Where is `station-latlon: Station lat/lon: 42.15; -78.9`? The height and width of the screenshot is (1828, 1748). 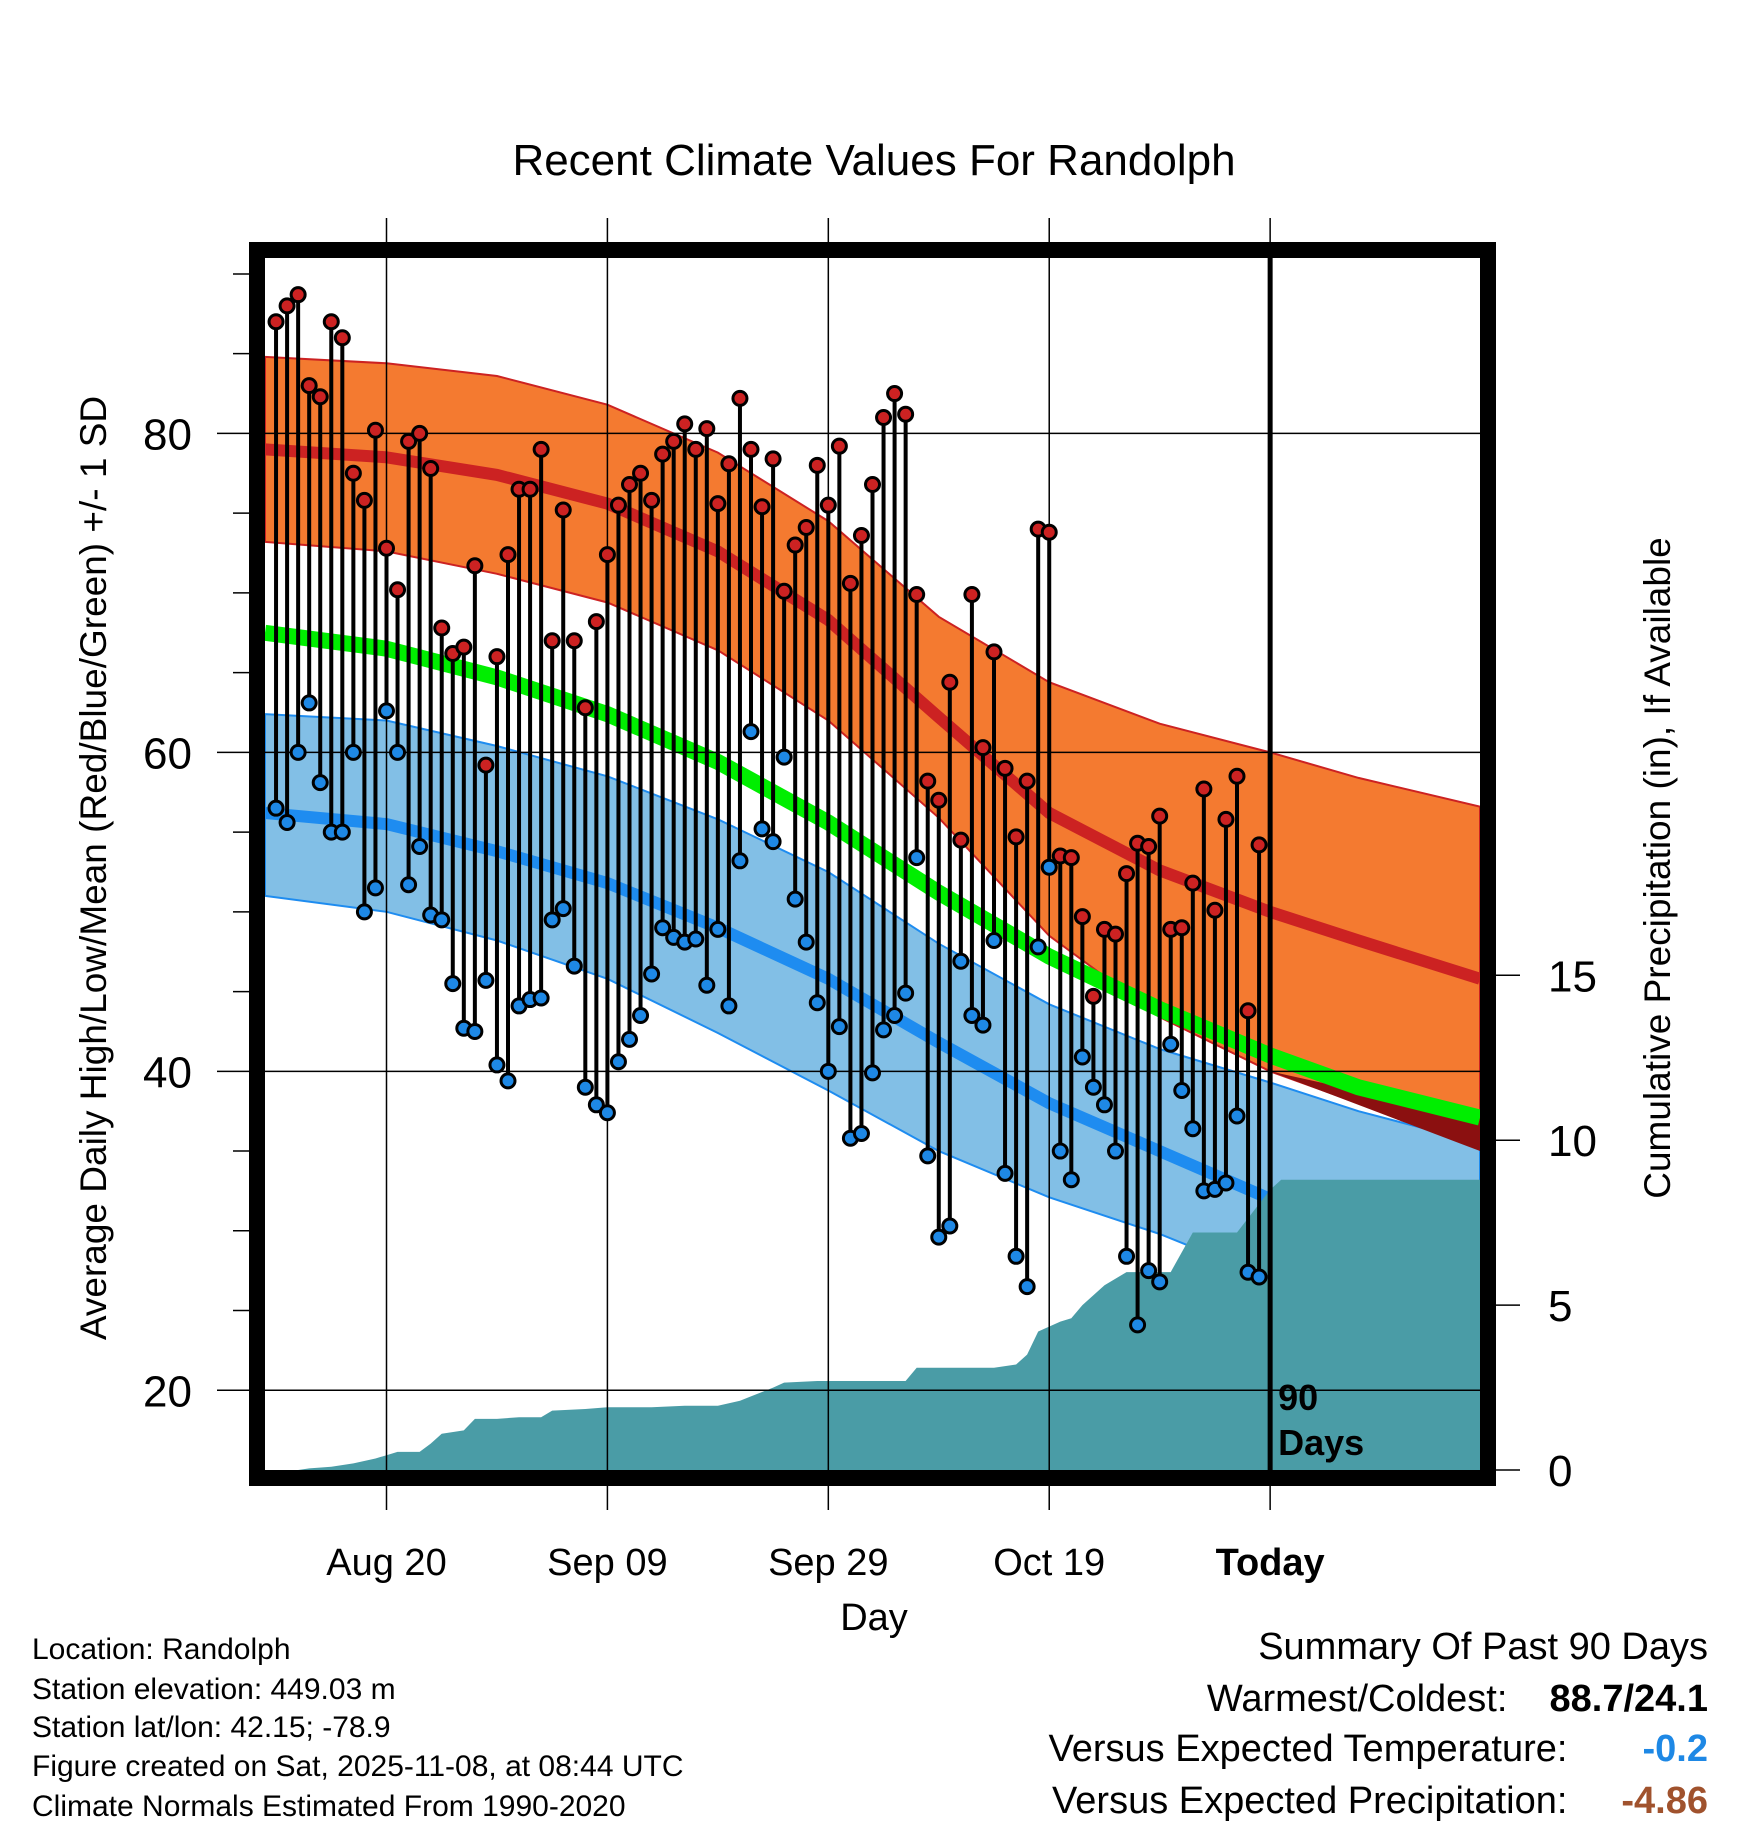
station-latlon: Station lat/lon: 42.15; -78.9 is located at coordinates (211, 1727).